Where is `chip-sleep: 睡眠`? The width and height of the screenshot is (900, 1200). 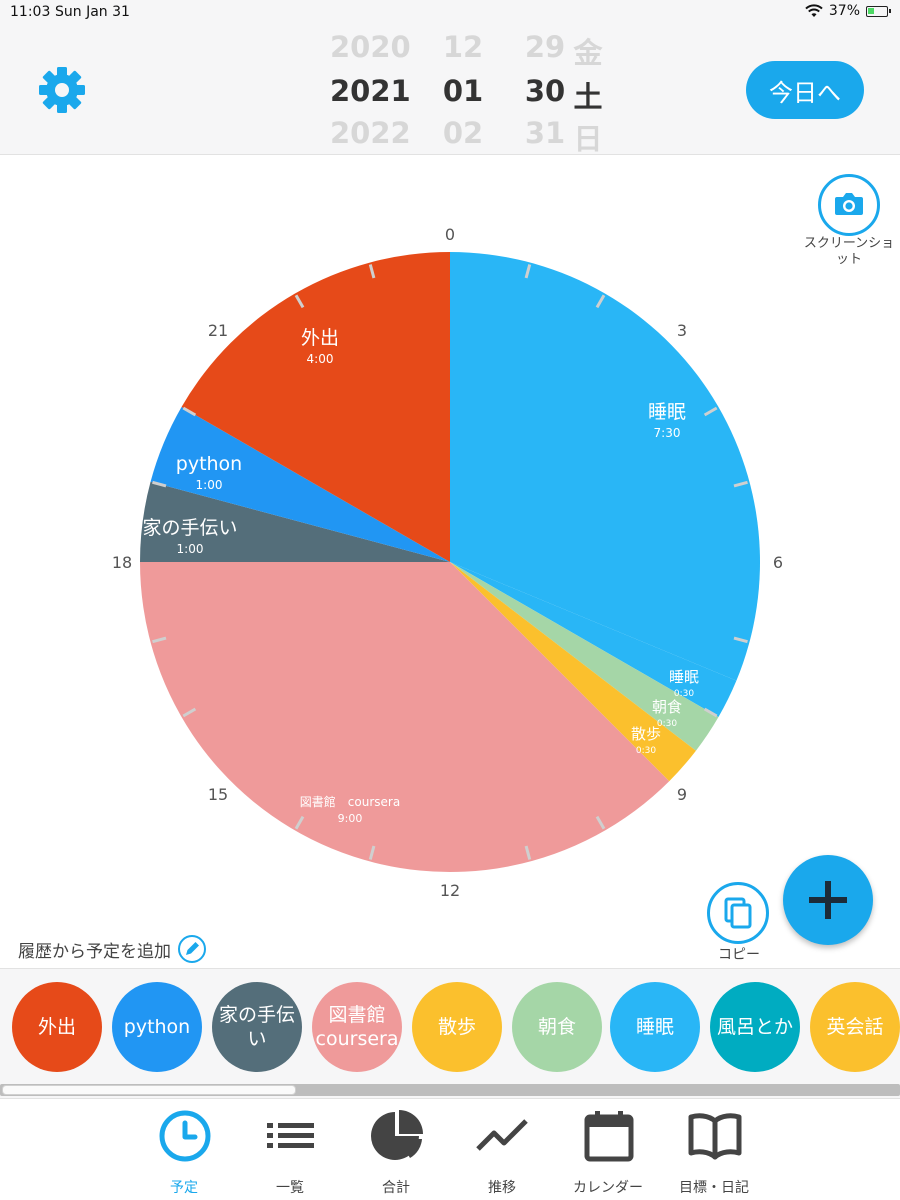 chip-sleep: 睡眠 is located at coordinates (655, 1027).